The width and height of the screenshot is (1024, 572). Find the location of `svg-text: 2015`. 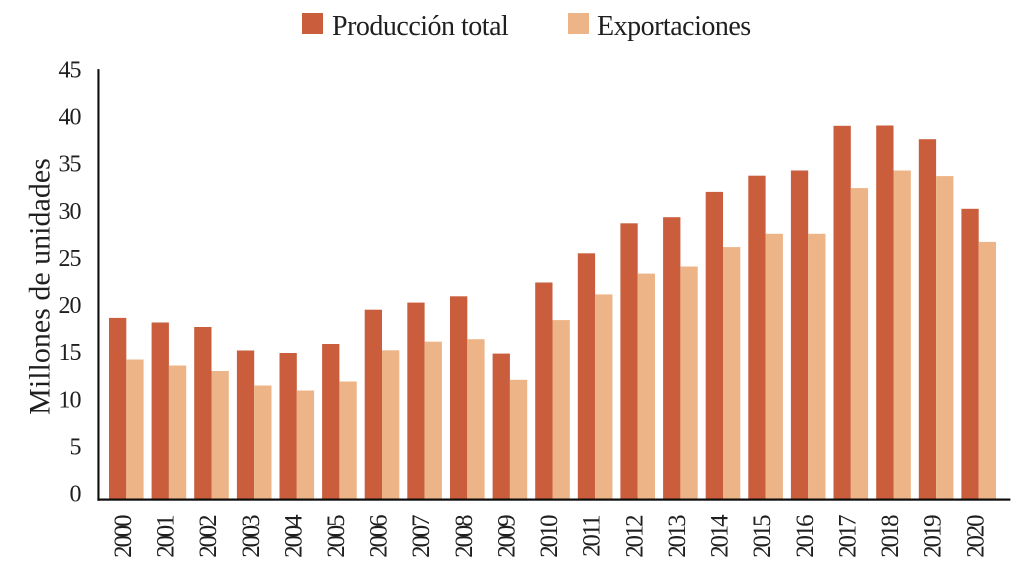

svg-text: 2015 is located at coordinates (762, 536).